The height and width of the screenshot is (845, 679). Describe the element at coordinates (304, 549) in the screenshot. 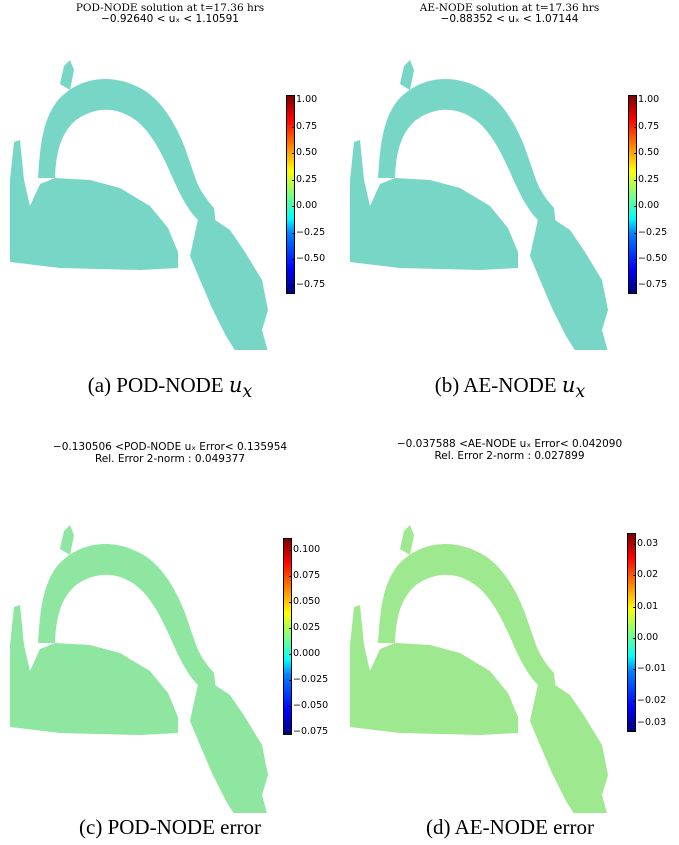

I see `colorbar-tick: 0.100` at that location.